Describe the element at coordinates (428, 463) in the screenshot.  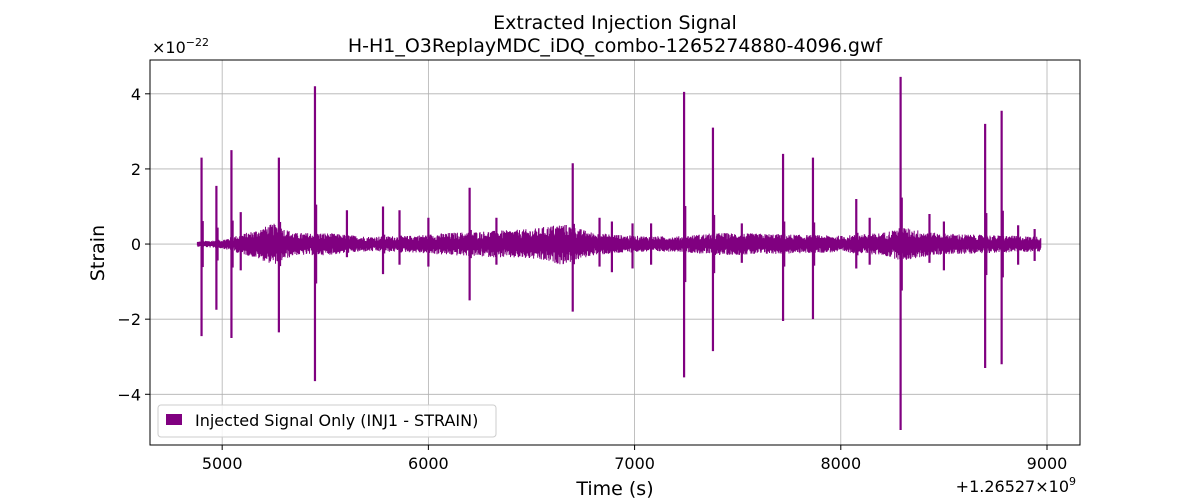
I see `x-tick-label: 6000` at that location.